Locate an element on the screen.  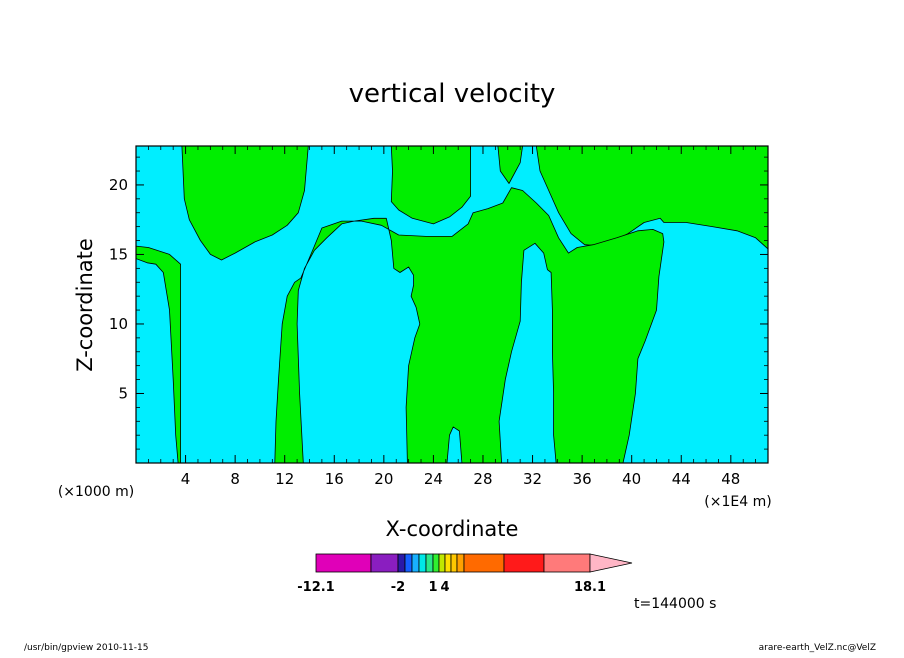
footer-left: /usr/bin/gpview 2010-11-15 is located at coordinates (86, 648).